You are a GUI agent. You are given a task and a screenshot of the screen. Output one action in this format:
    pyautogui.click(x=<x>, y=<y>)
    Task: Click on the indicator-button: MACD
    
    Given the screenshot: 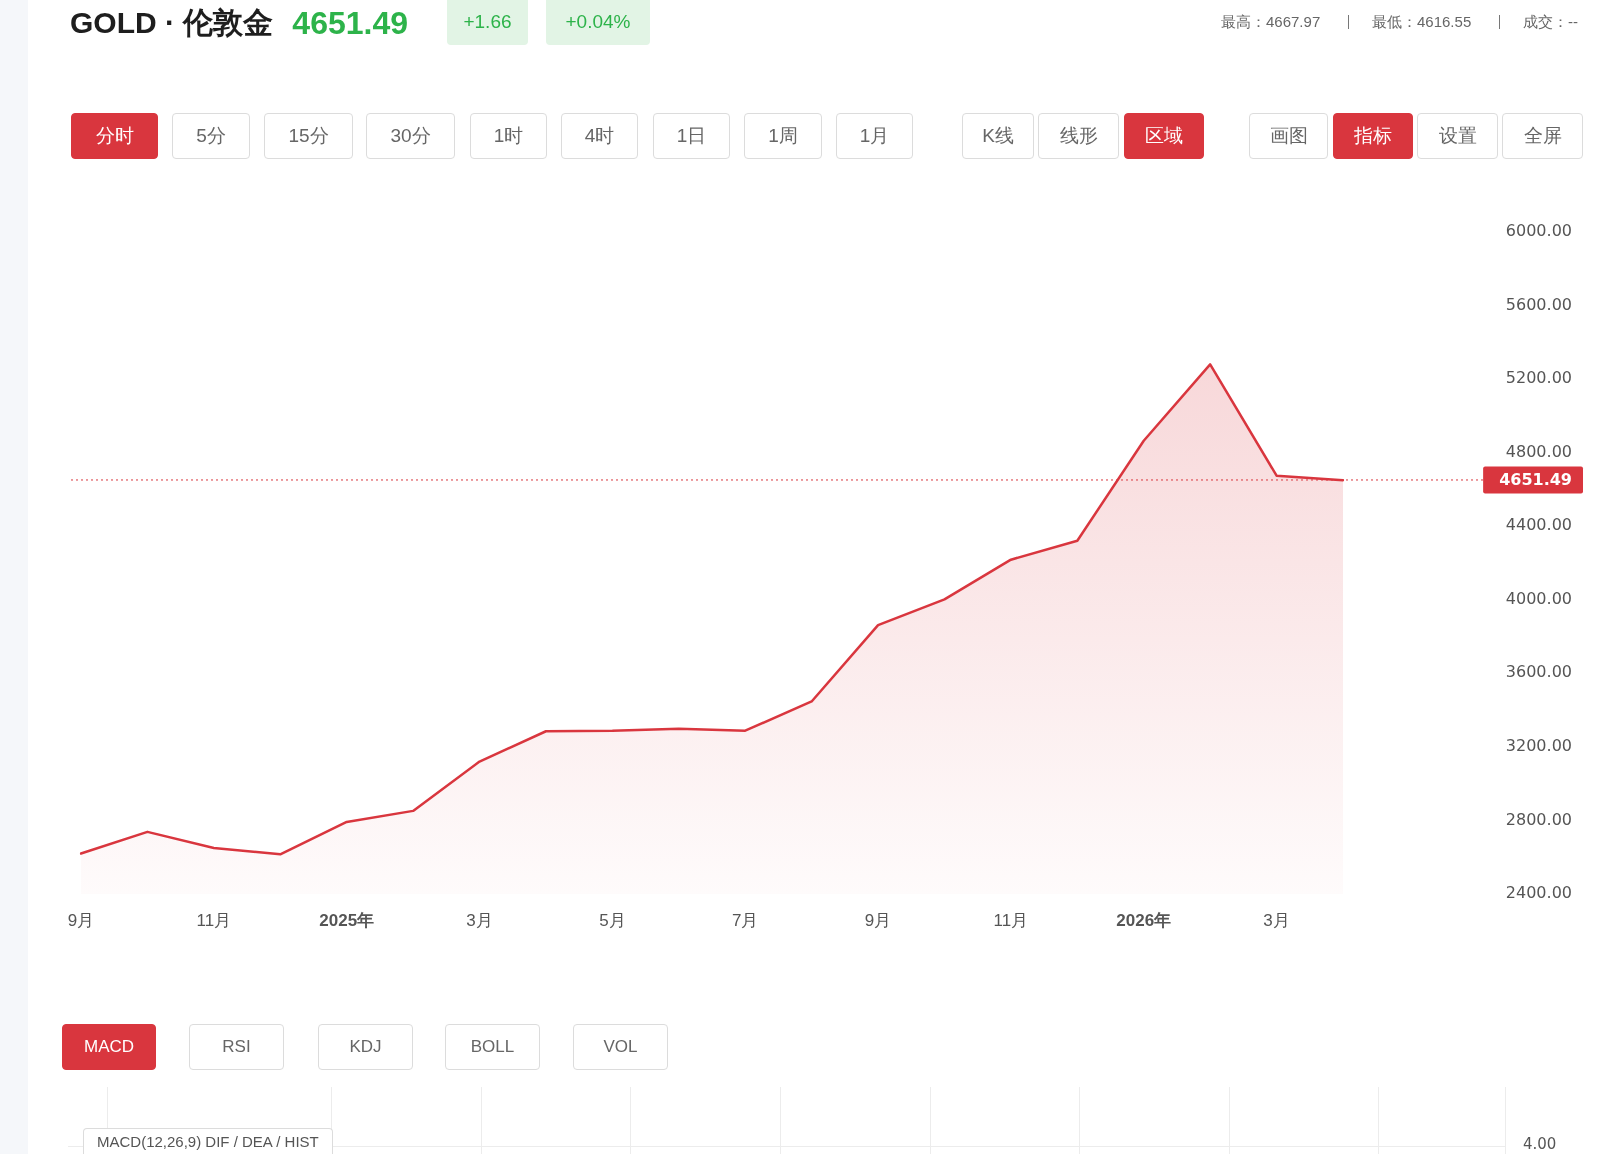 What is the action you would take?
    pyautogui.click(x=109, y=1047)
    